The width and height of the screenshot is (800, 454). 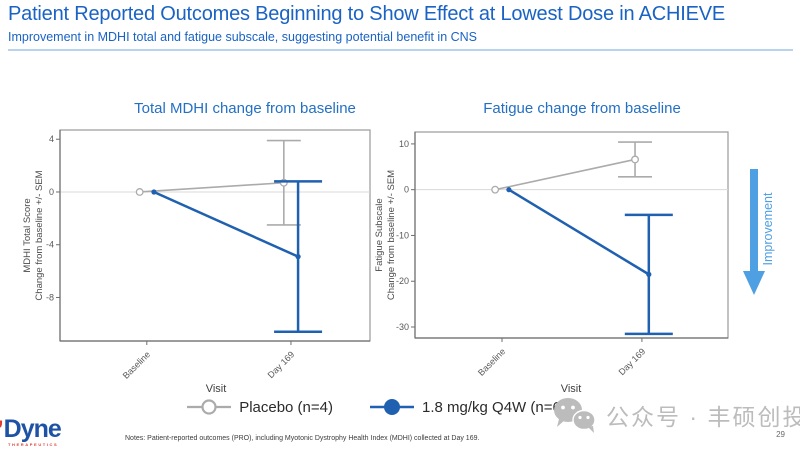 I want to click on svg-text: -20, so click(x=402, y=281).